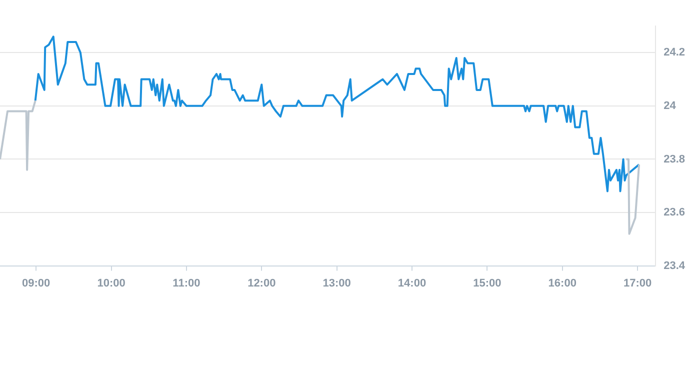 Image resolution: width=693 pixels, height=365 pixels. Describe the element at coordinates (262, 283) in the screenshot. I see `x-tick-label: 12:00` at that location.